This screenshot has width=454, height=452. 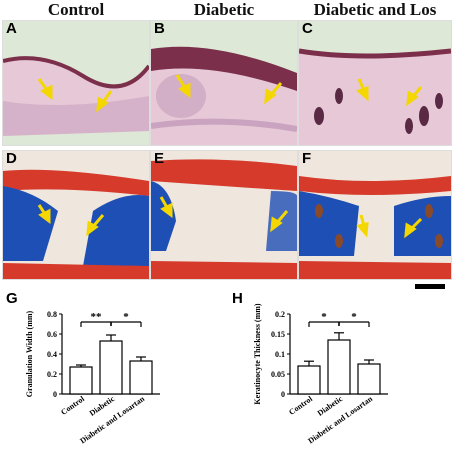 I want to click on y-tick-label: 0.4, so click(x=52, y=354).